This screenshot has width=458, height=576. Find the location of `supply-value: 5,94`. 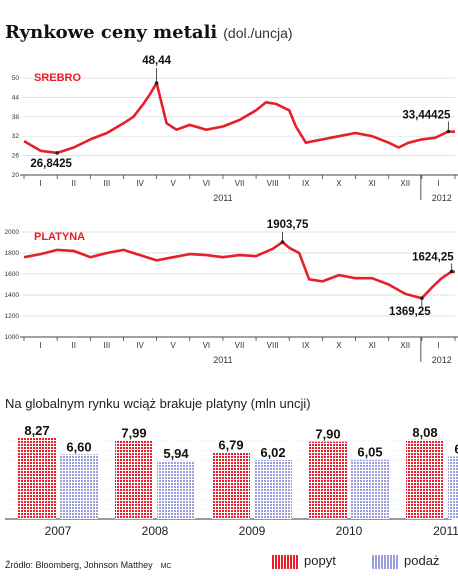

supply-value: 5,94 is located at coordinates (176, 453).